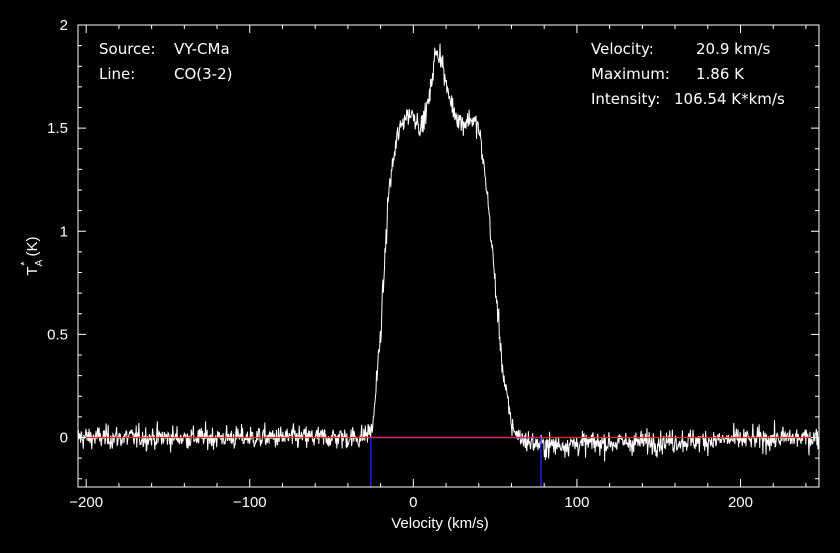  I want to click on y-axis-label: TA* (K), so click(32, 255).